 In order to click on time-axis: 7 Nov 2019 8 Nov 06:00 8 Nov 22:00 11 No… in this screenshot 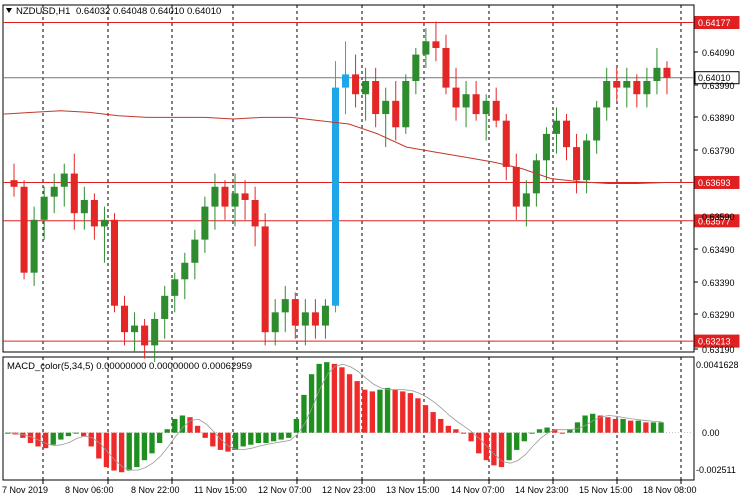, I will do `click(349, 490)`.